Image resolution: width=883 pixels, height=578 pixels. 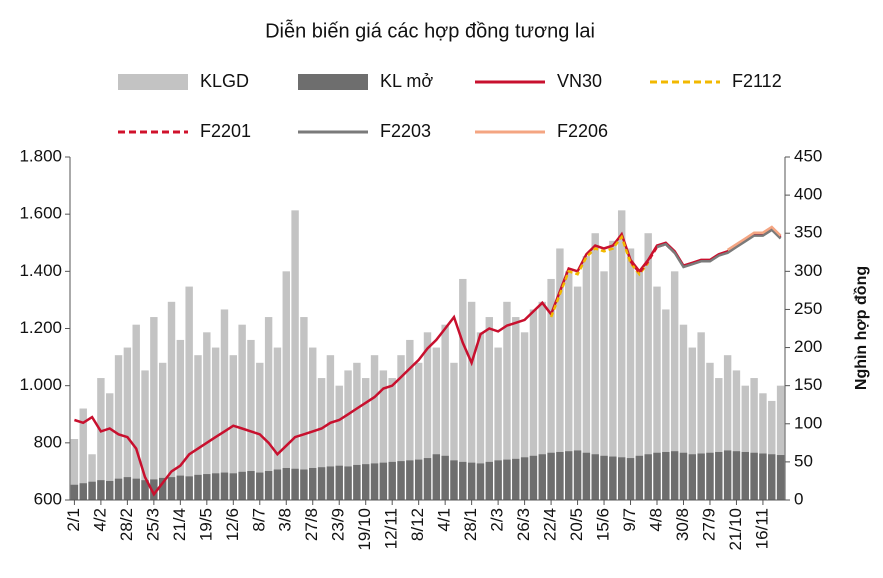 What do you see at coordinates (73, 520) in the screenshot?
I see `x-tick-label: 2/1` at bounding box center [73, 520].